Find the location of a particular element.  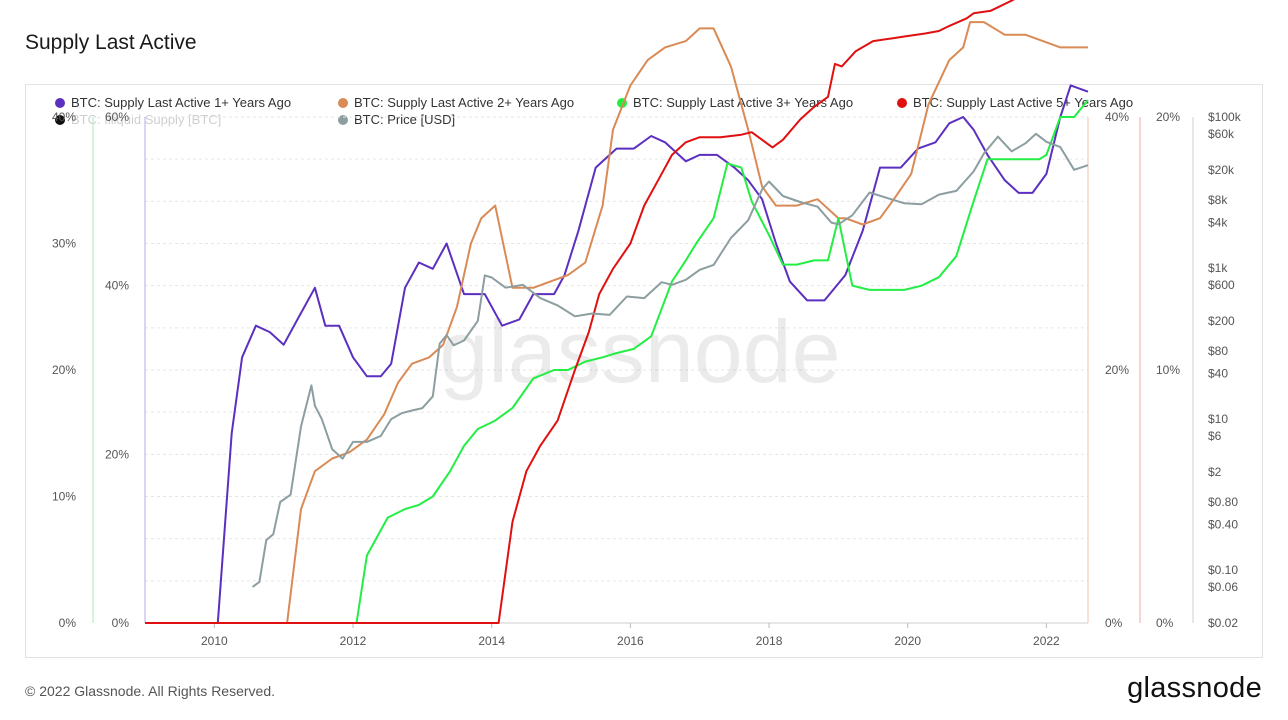

price-tick-label: $20k is located at coordinates (1221, 170).